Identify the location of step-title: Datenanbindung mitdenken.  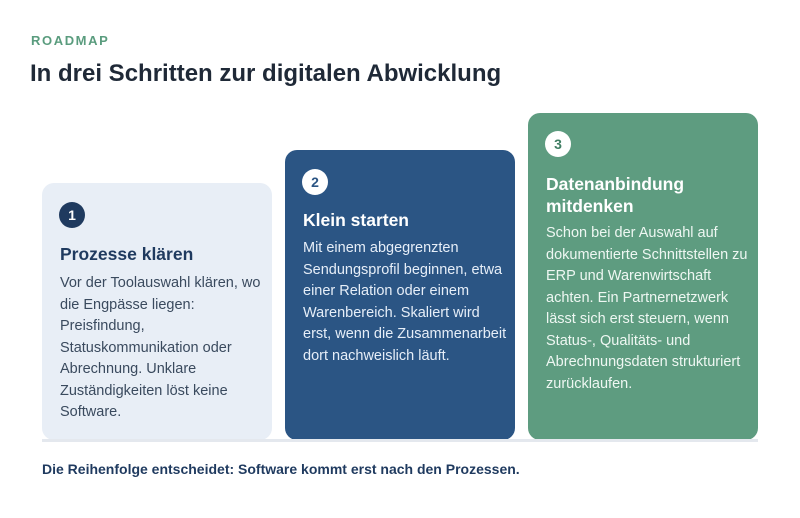
(615, 195).